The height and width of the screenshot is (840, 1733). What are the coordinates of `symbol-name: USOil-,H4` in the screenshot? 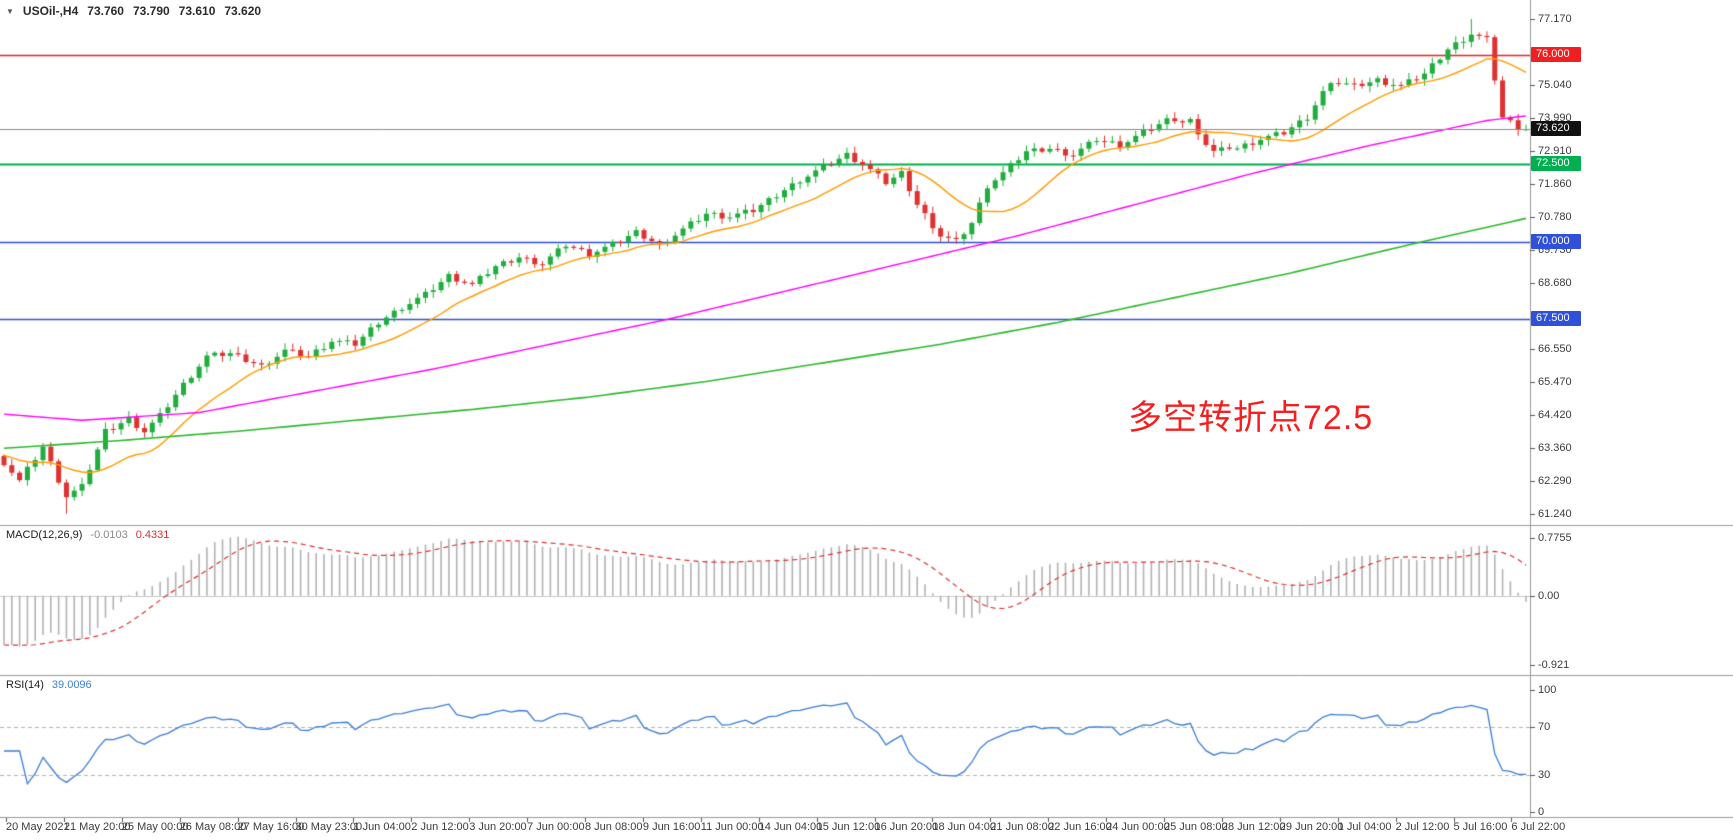 It's located at (50, 11).